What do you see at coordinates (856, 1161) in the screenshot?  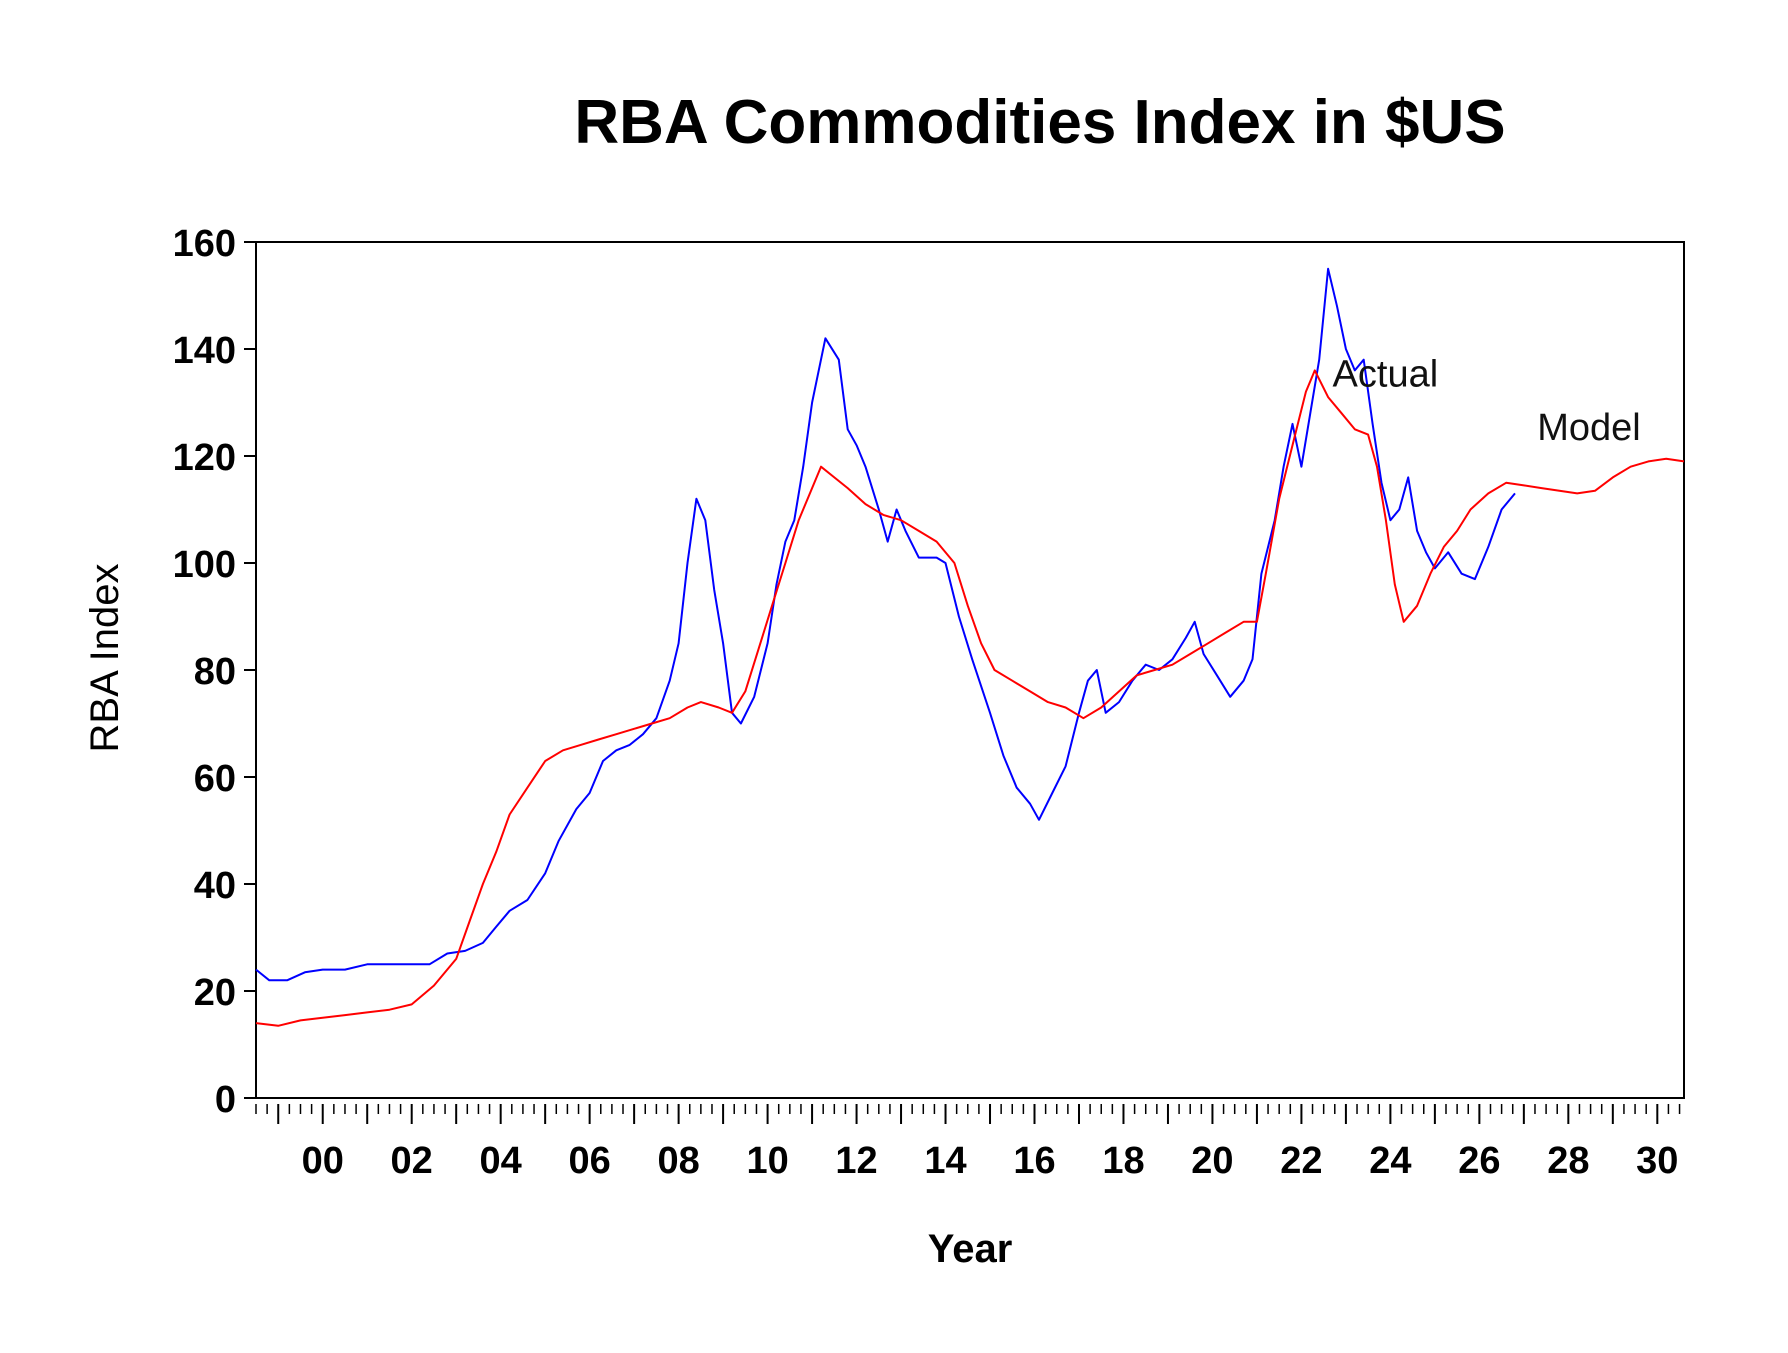 I see `x-tick-label: 12` at bounding box center [856, 1161].